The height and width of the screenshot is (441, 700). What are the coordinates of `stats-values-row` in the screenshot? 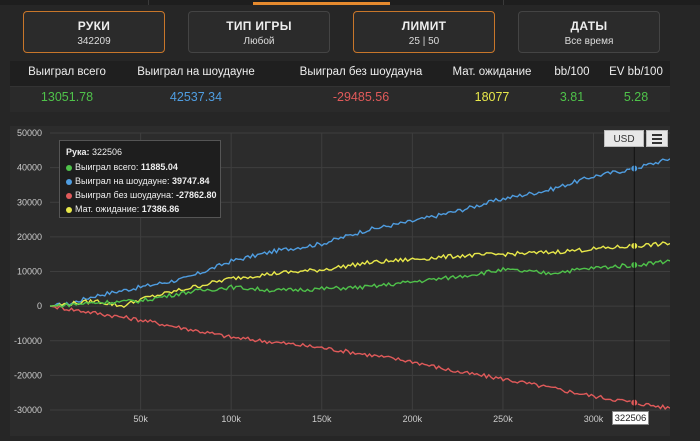 It's located at (340, 99).